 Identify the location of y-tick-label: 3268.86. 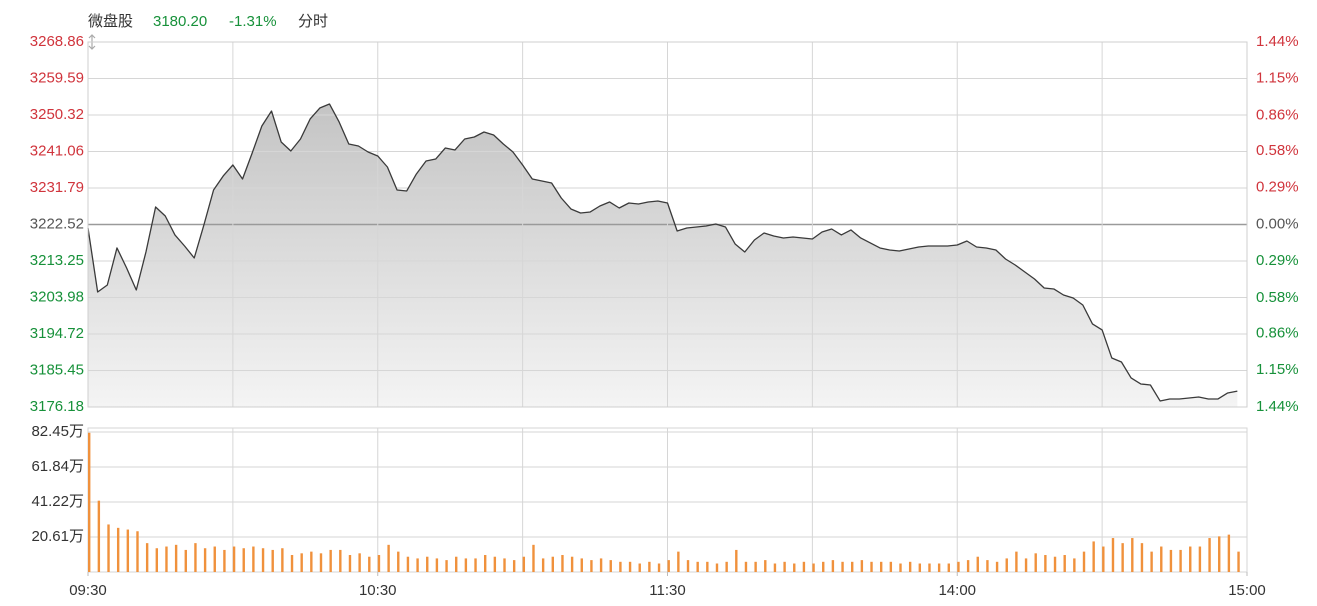
(57, 41).